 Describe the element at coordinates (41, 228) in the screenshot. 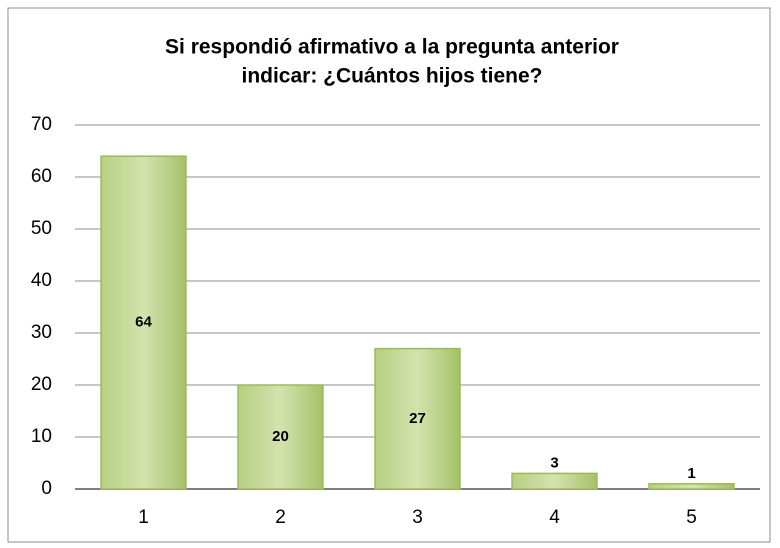

I see `y-tick-label: 50` at that location.